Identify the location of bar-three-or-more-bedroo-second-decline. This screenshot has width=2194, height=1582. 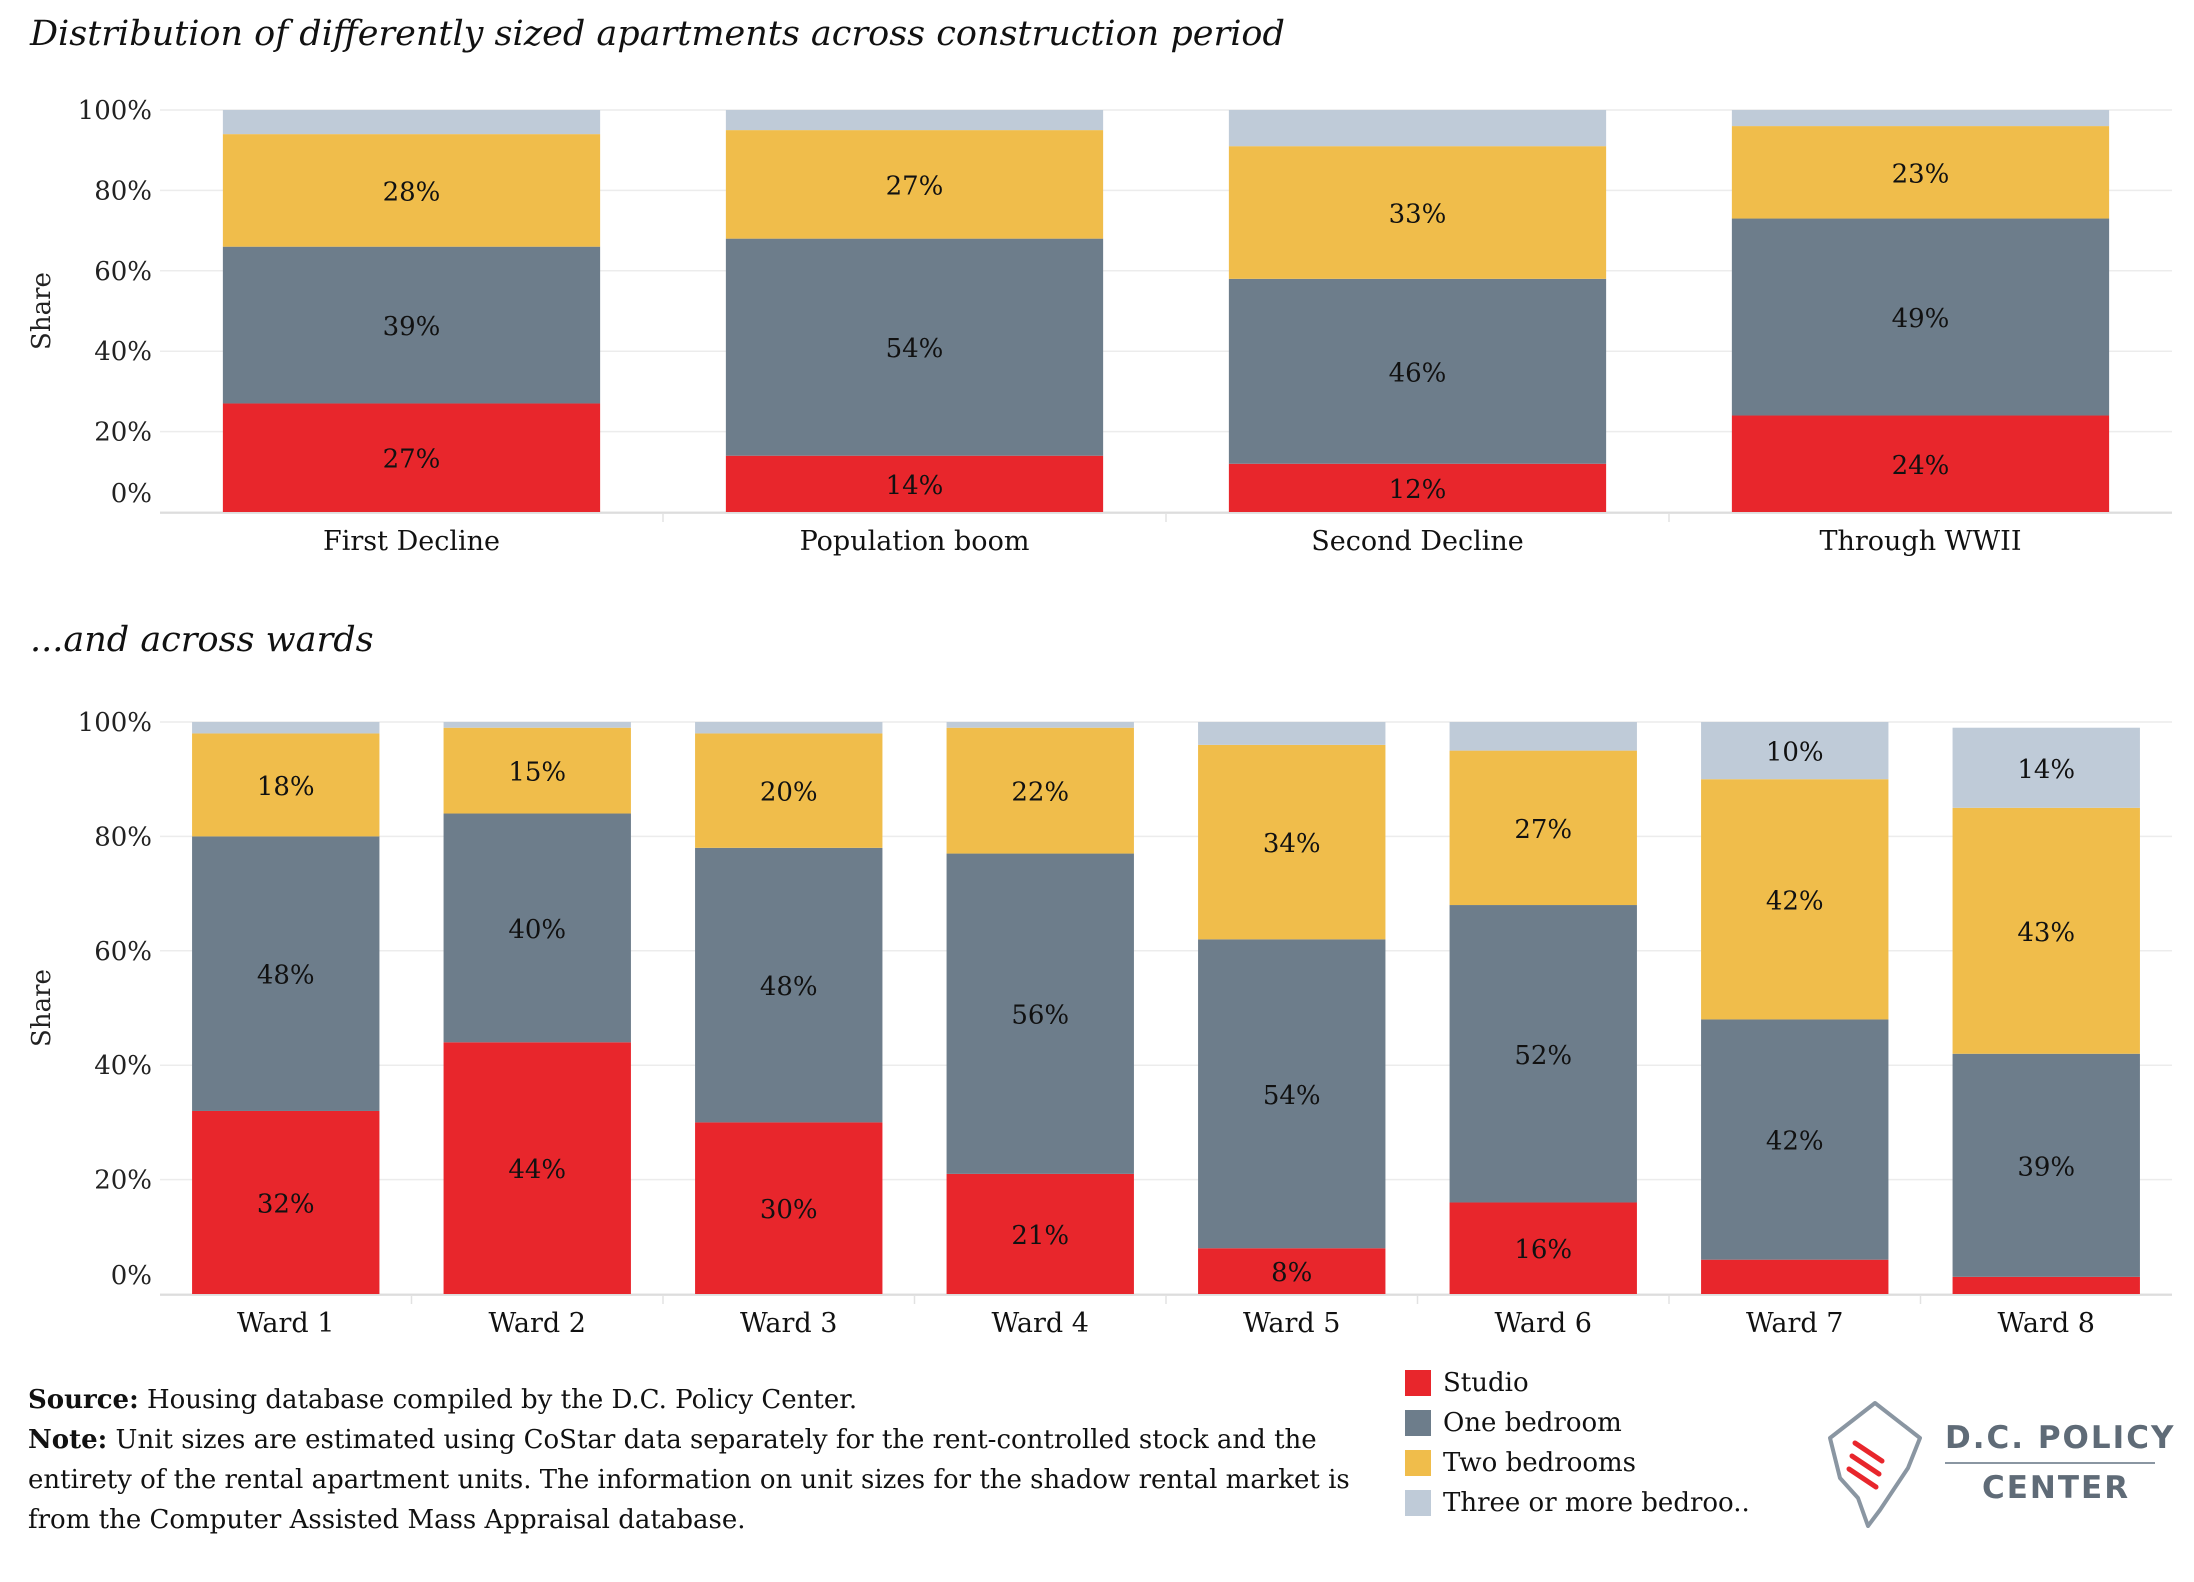
(1417, 128).